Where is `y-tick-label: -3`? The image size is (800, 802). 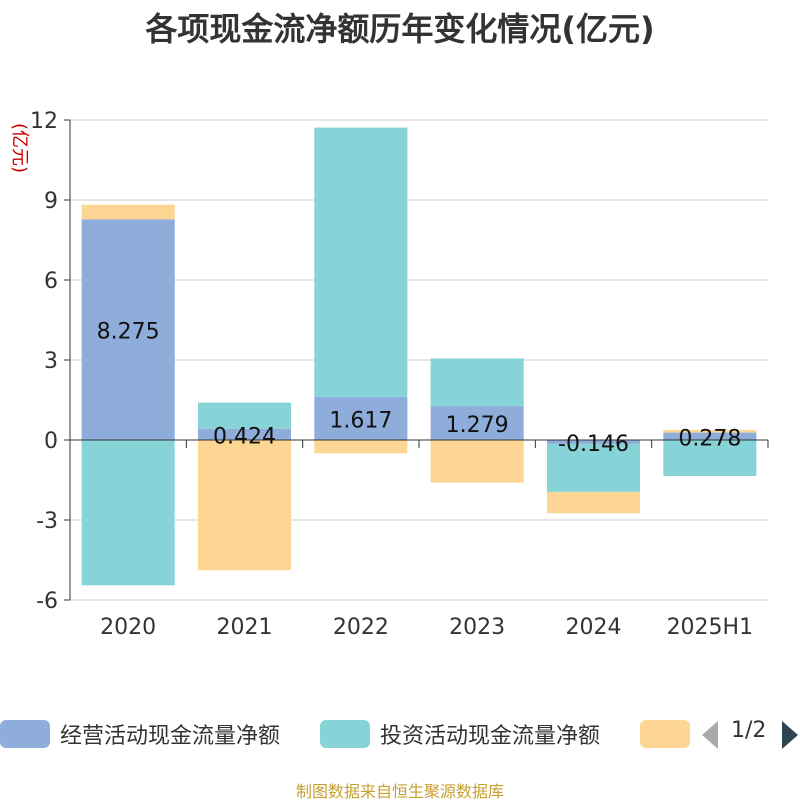 y-tick-label: -3 is located at coordinates (47, 521).